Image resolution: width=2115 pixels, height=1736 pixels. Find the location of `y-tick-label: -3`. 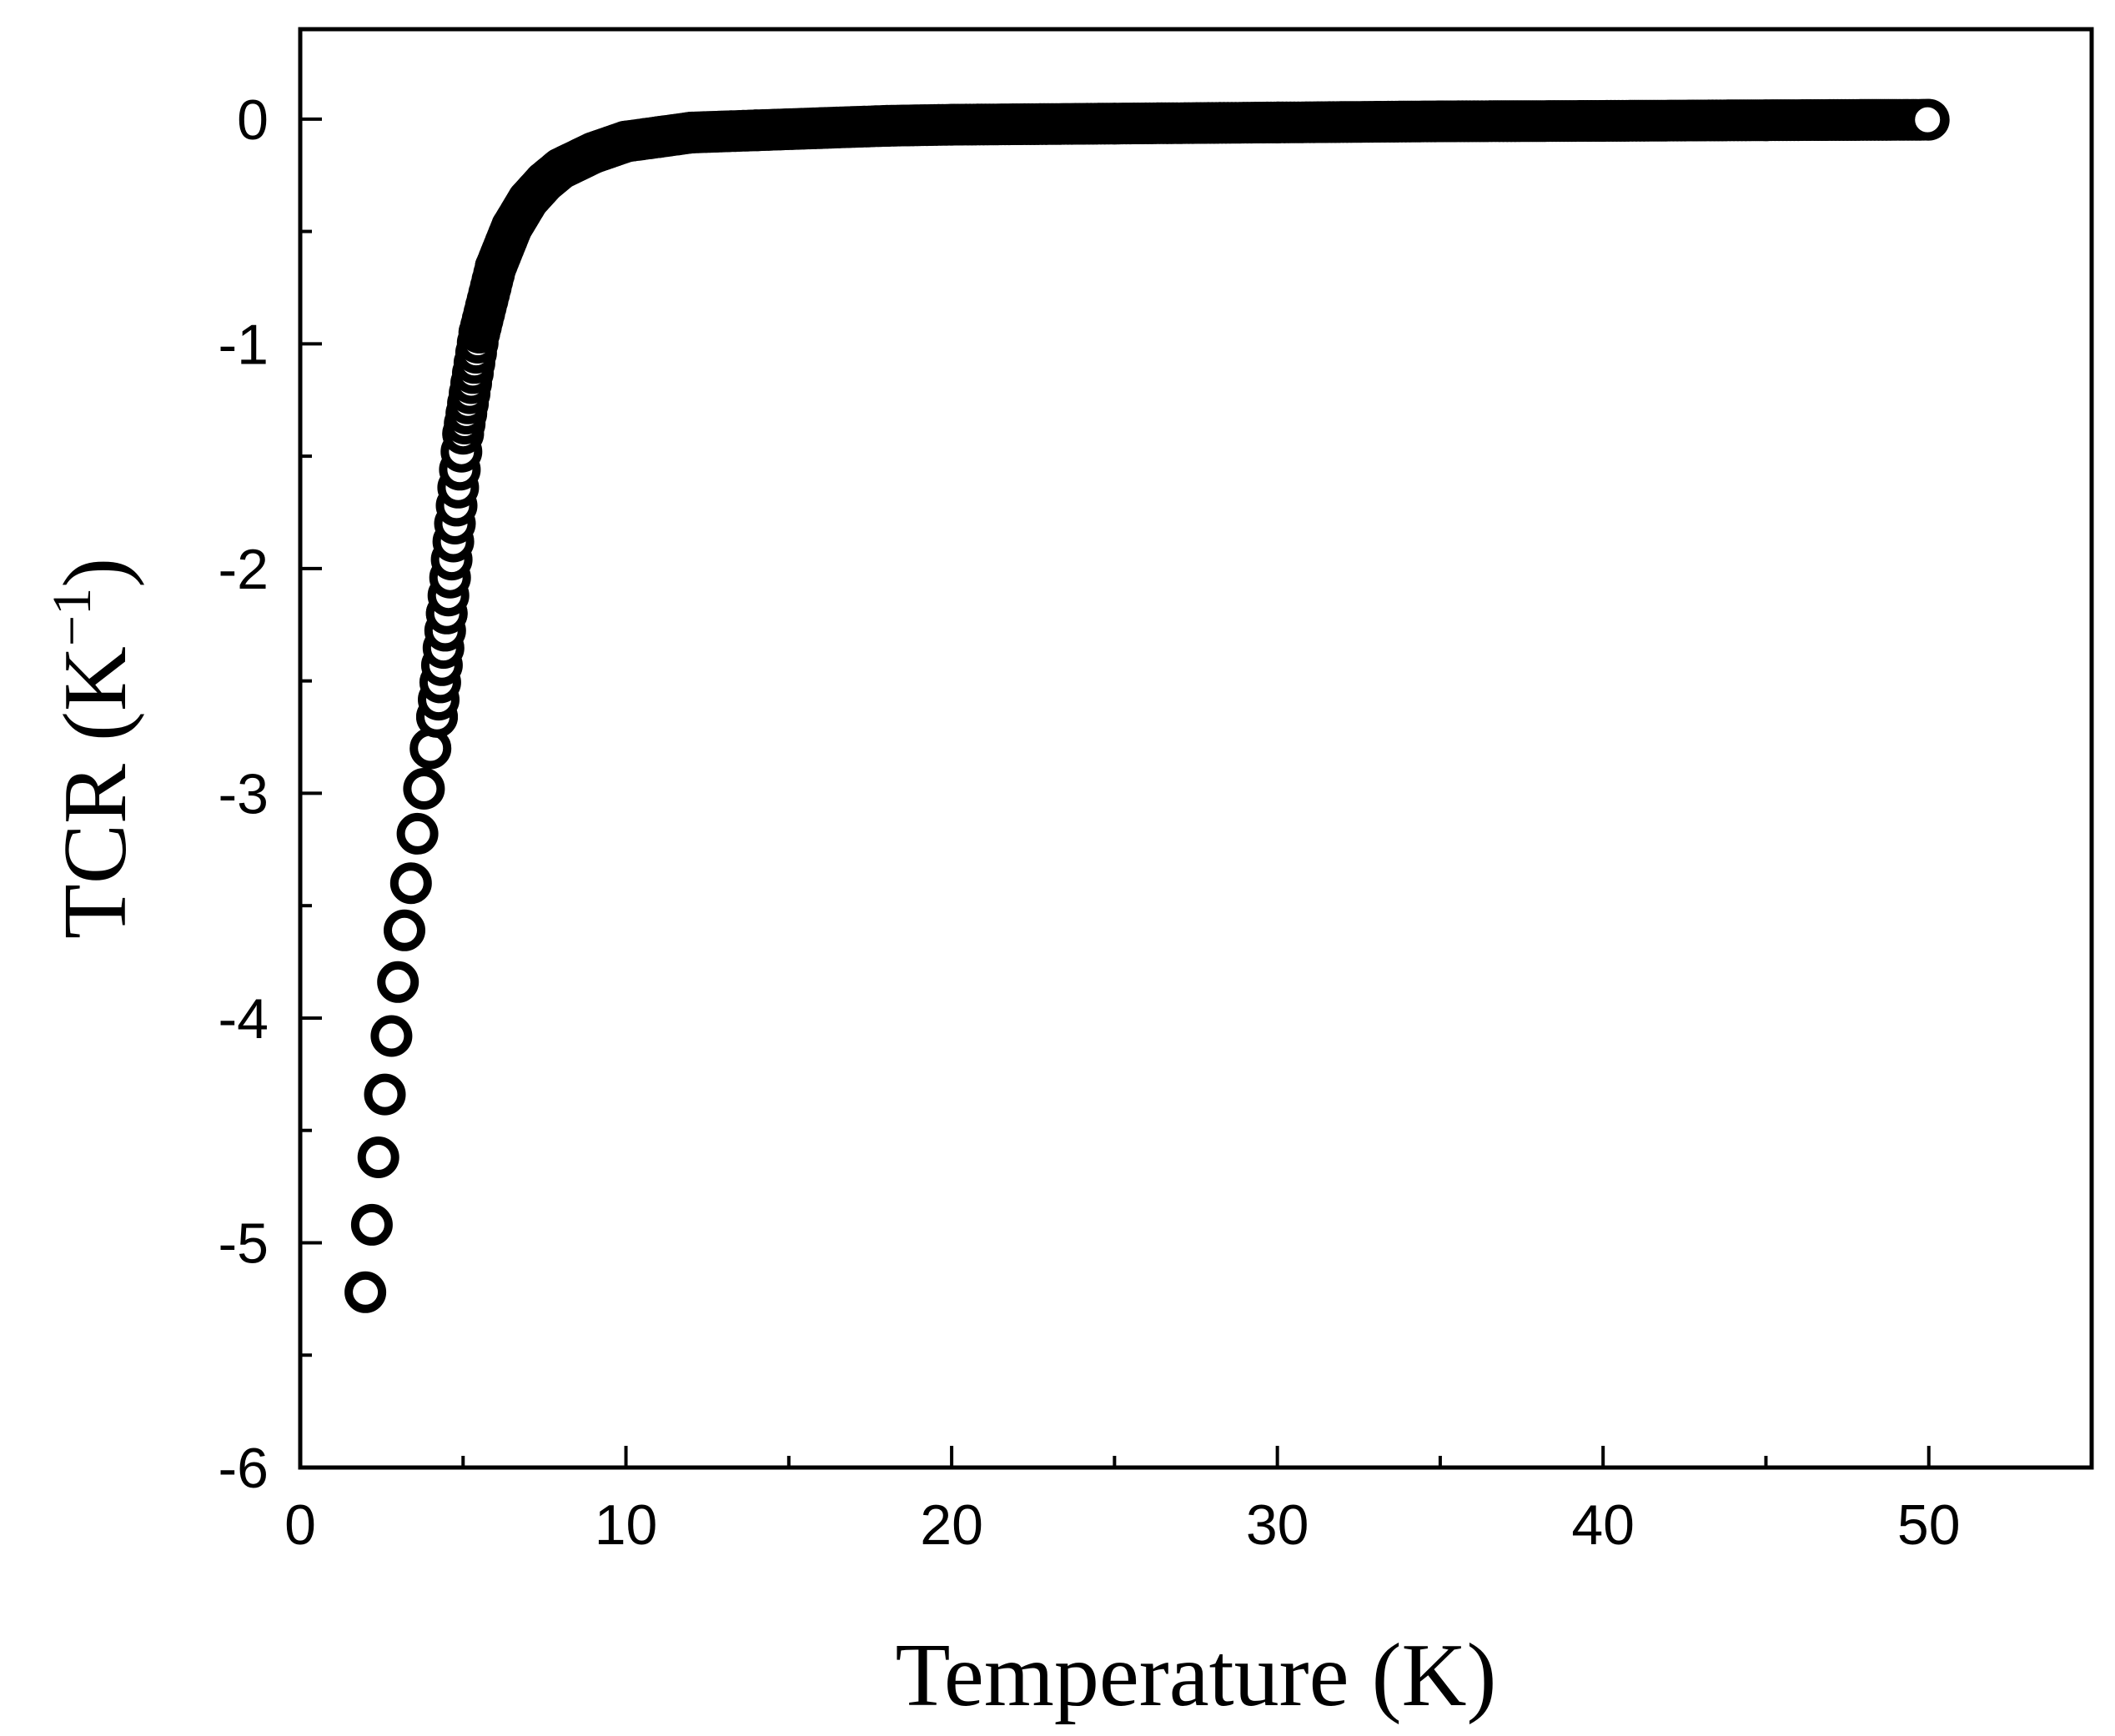

y-tick-label: -3 is located at coordinates (244, 794).